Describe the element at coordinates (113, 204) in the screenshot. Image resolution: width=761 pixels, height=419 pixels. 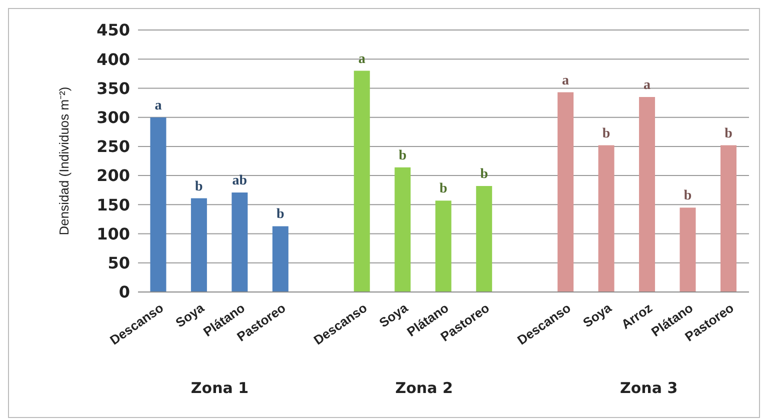
I see `y-tick-label: 150` at that location.